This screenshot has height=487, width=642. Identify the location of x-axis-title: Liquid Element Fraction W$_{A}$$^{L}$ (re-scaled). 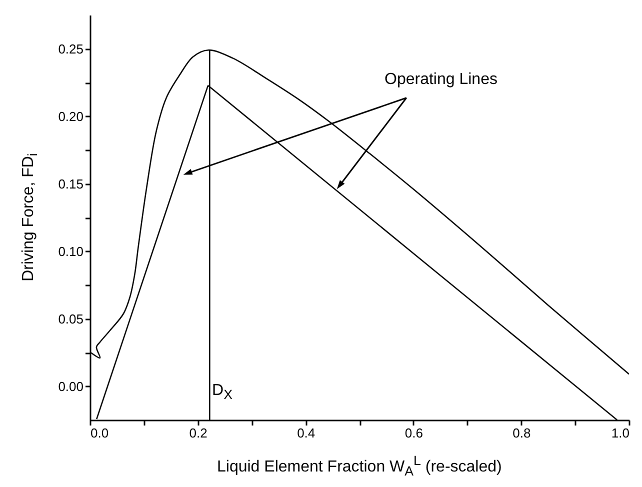
(359, 466).